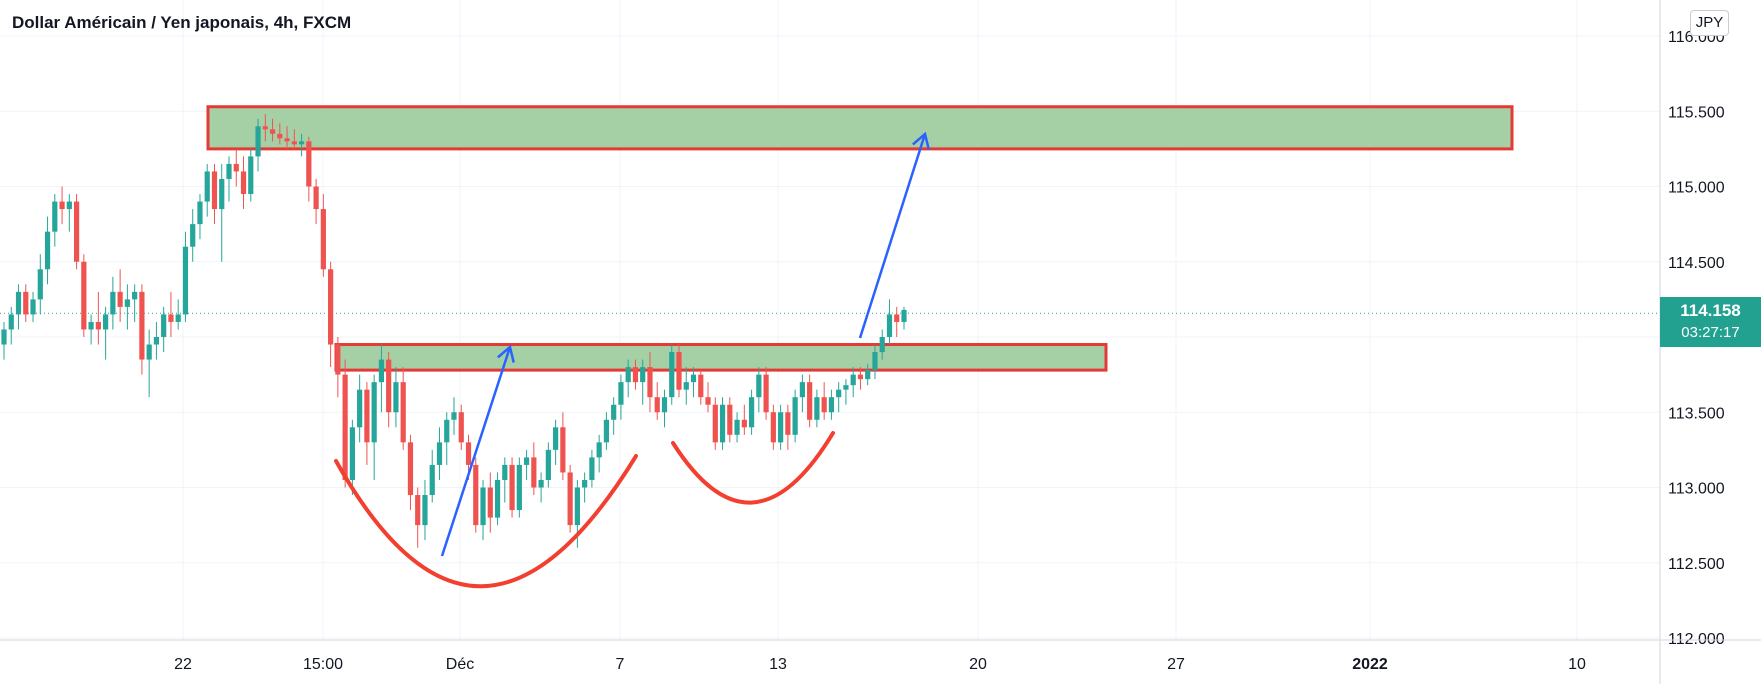  What do you see at coordinates (1710, 322) in the screenshot?
I see `last-price-label: 114.158 03:27:17` at bounding box center [1710, 322].